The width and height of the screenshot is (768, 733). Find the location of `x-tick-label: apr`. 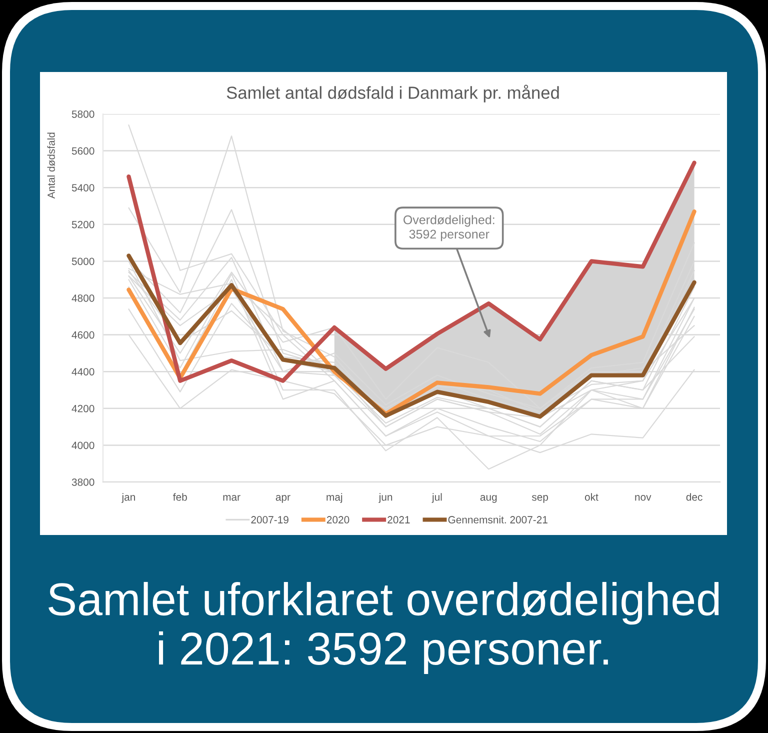

x-tick-label: apr is located at coordinates (283, 499).